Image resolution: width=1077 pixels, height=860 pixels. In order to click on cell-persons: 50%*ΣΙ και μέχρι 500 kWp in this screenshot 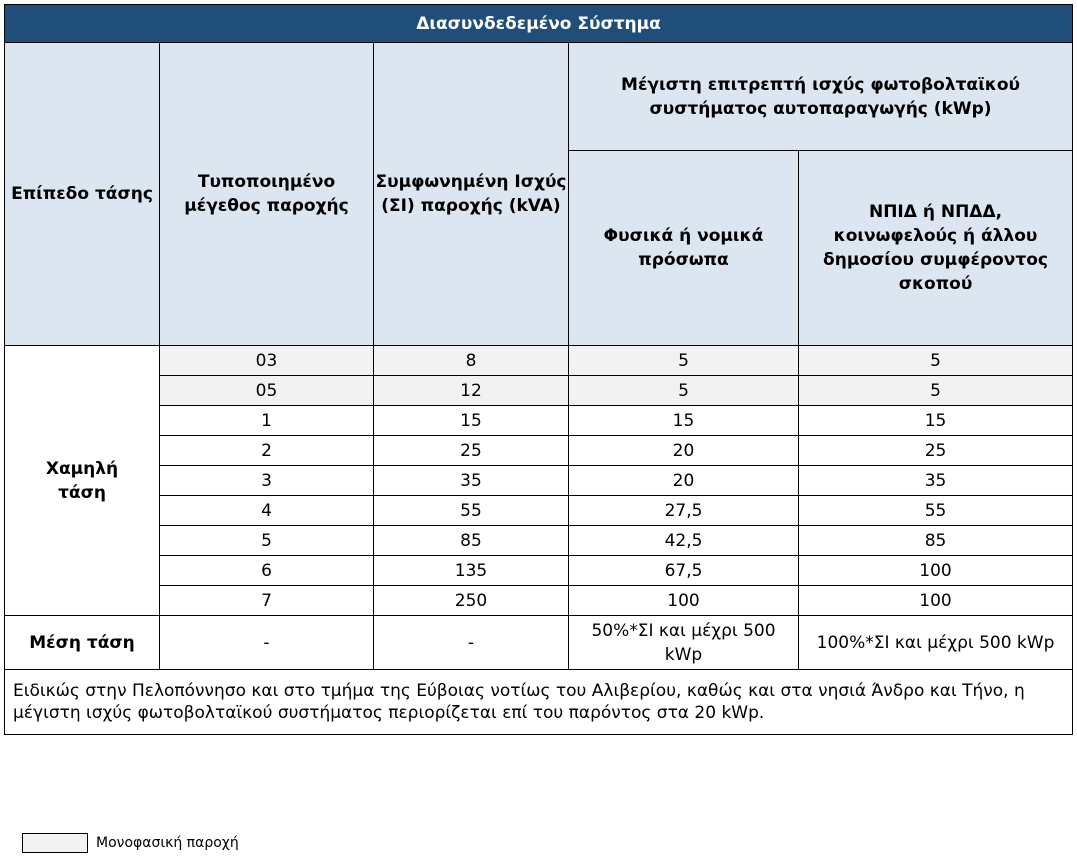, I will do `click(683, 642)`.